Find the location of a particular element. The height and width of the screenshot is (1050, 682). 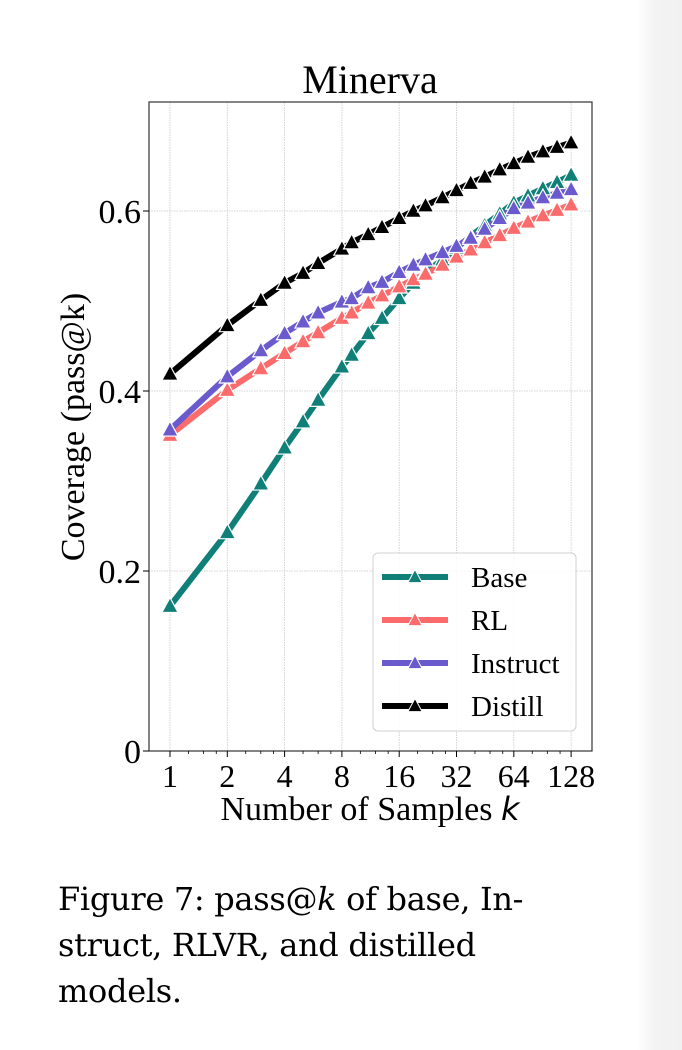

legend: Base RL Instruct Distill is located at coordinates (474, 642).